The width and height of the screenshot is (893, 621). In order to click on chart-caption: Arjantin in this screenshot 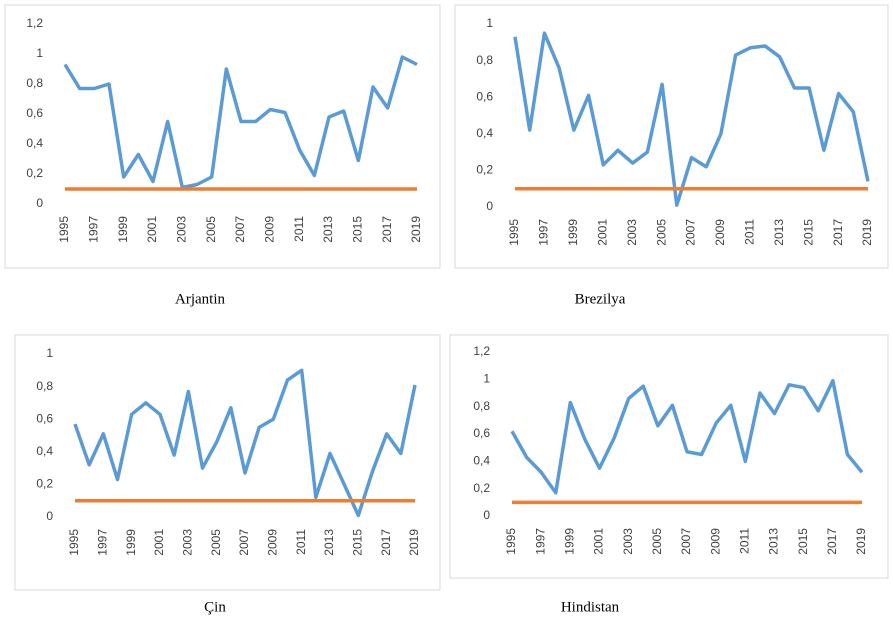, I will do `click(200, 299)`.